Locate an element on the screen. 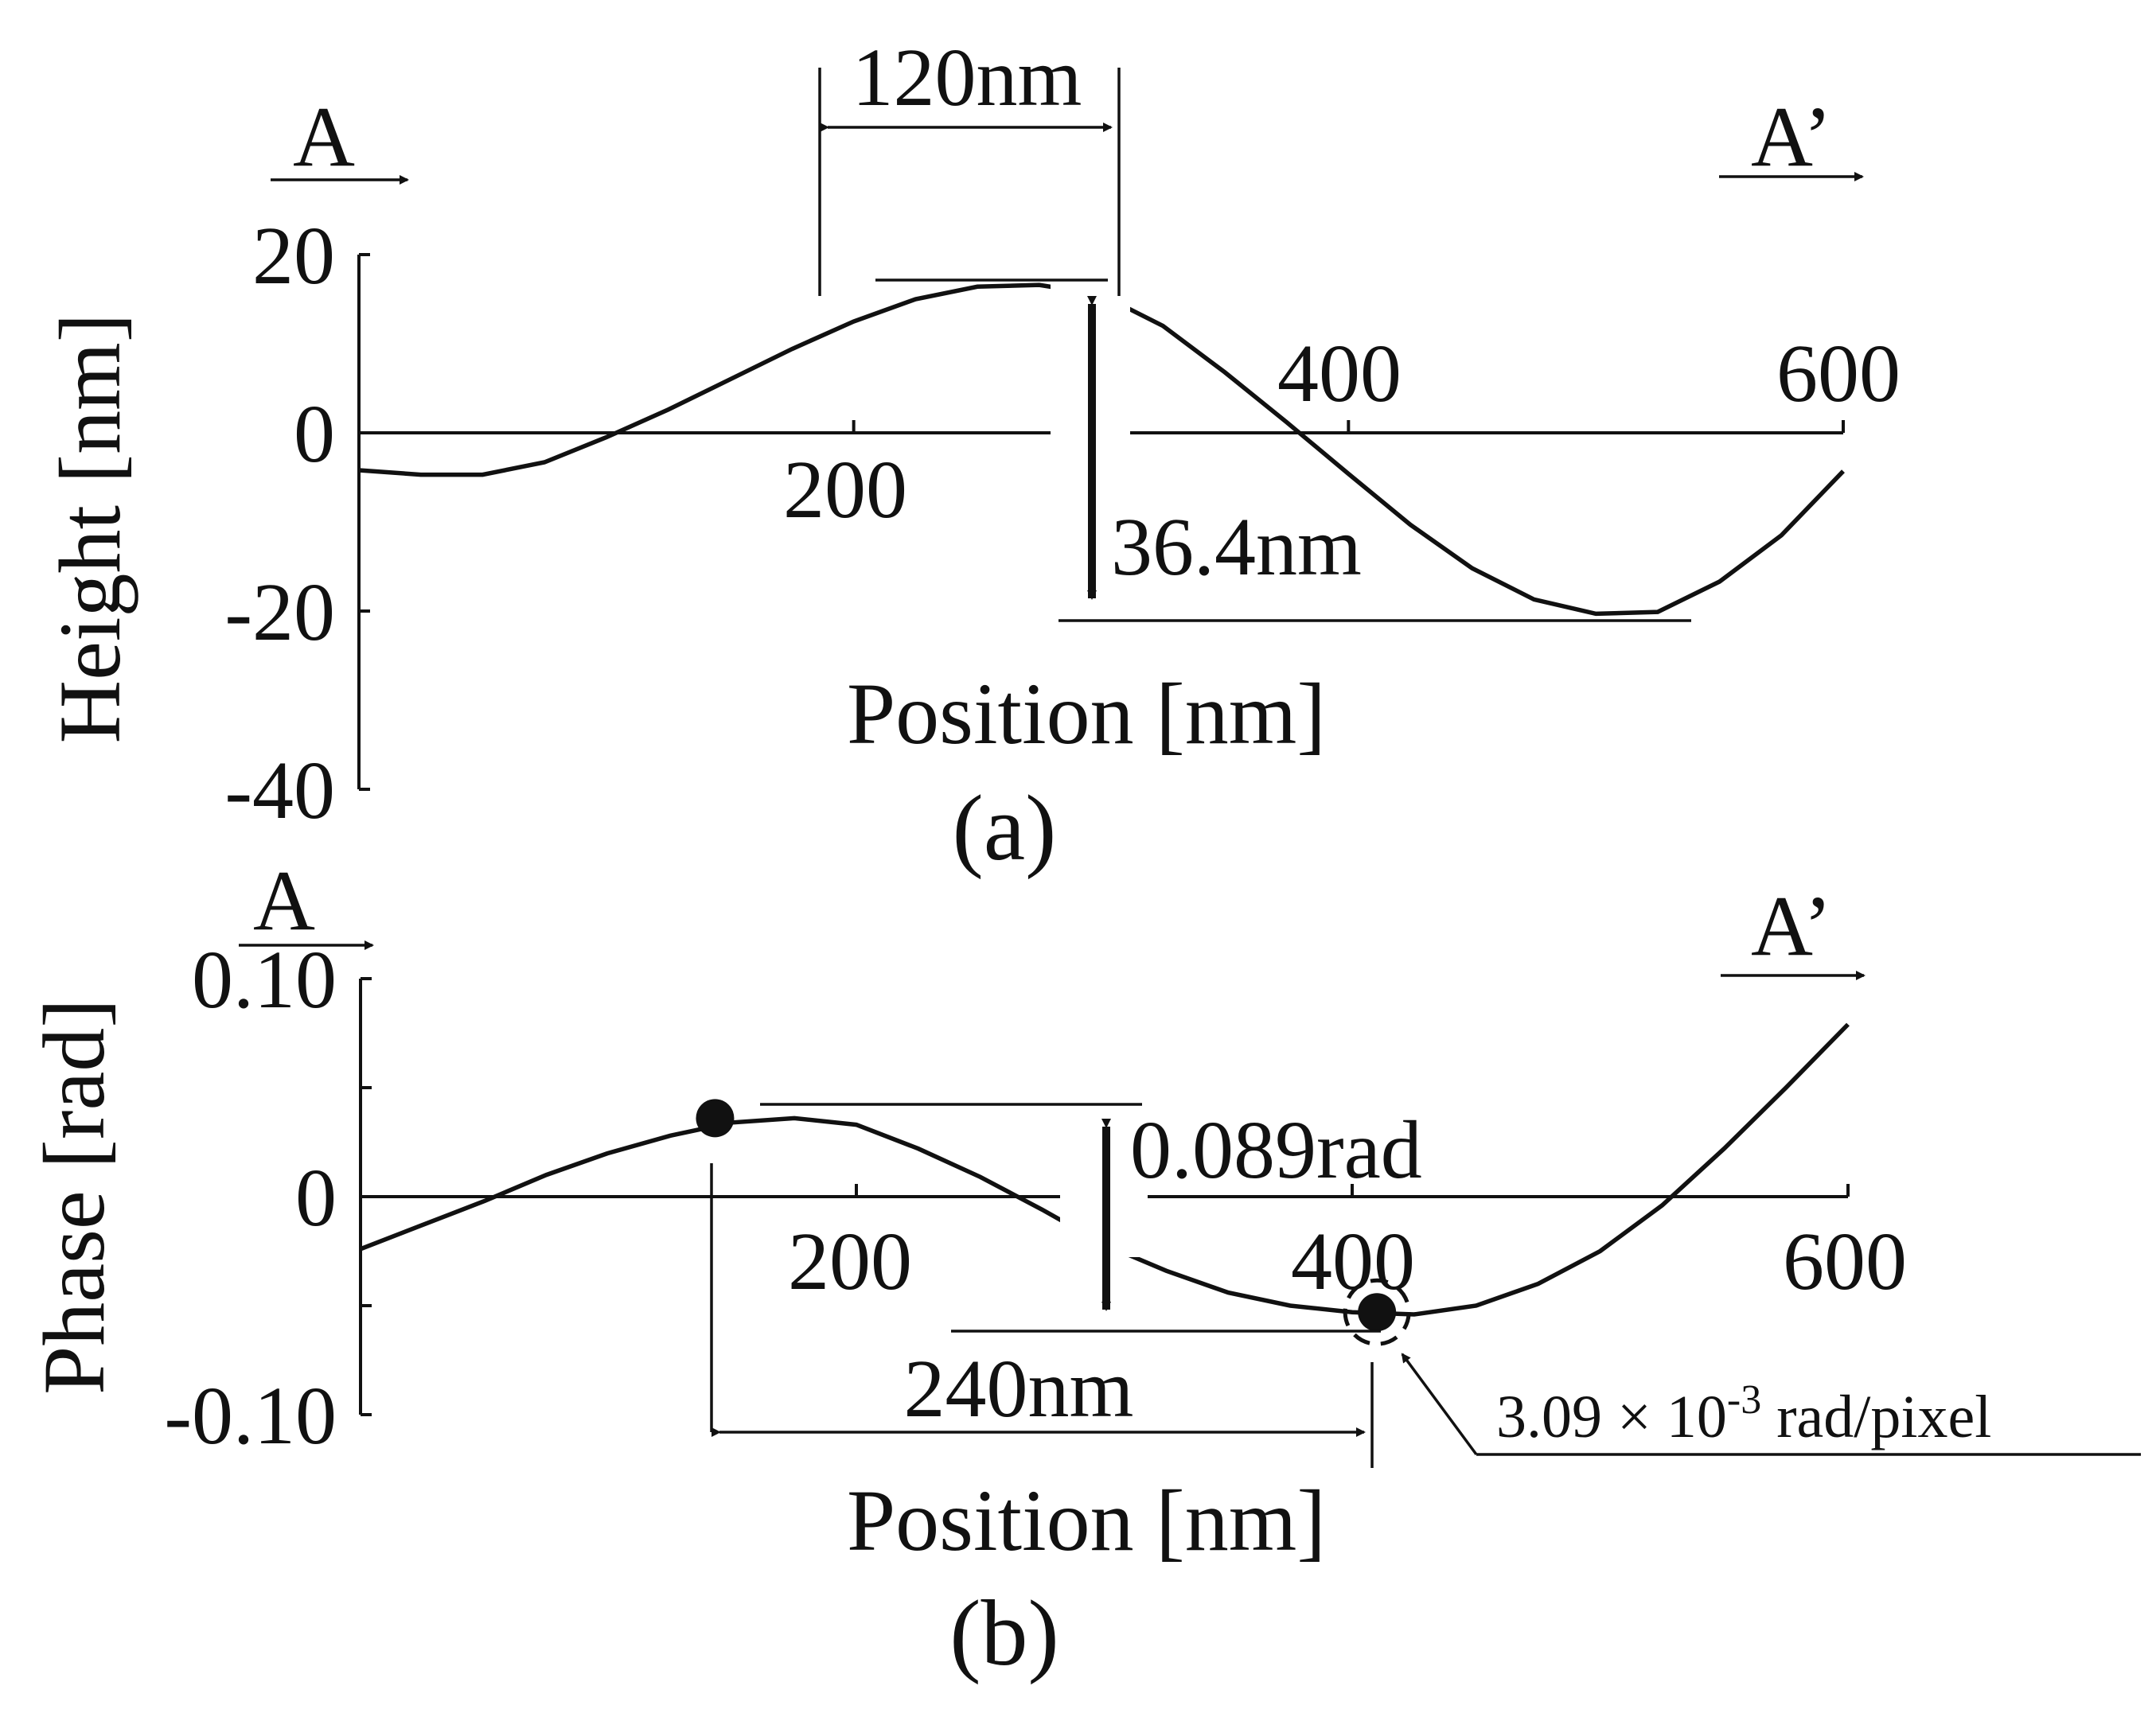  y-axis-label-b: Phase [rad] is located at coordinates (74, 1197).